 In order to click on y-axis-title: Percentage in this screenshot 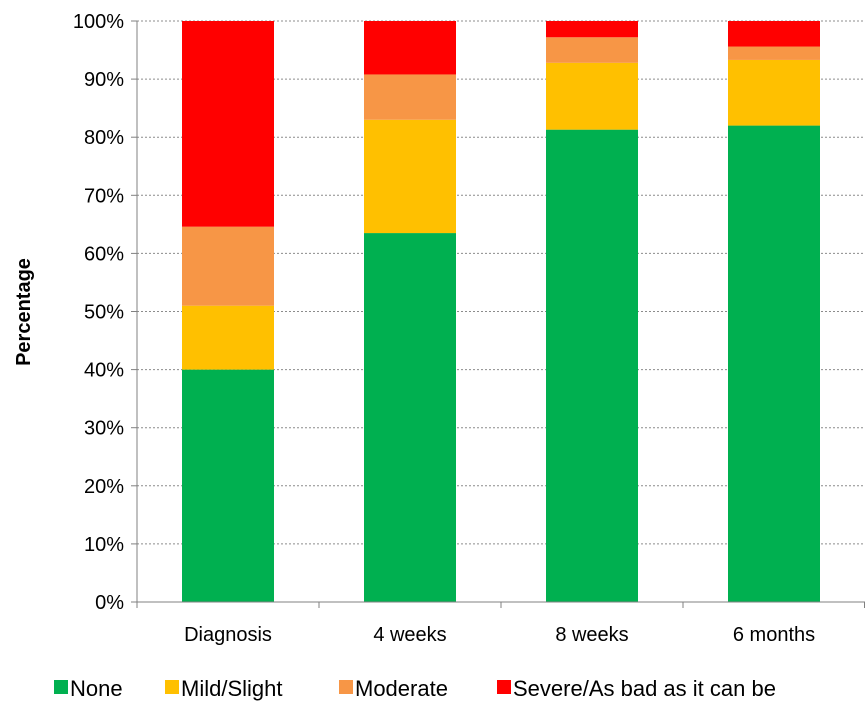, I will do `click(24, 312)`.